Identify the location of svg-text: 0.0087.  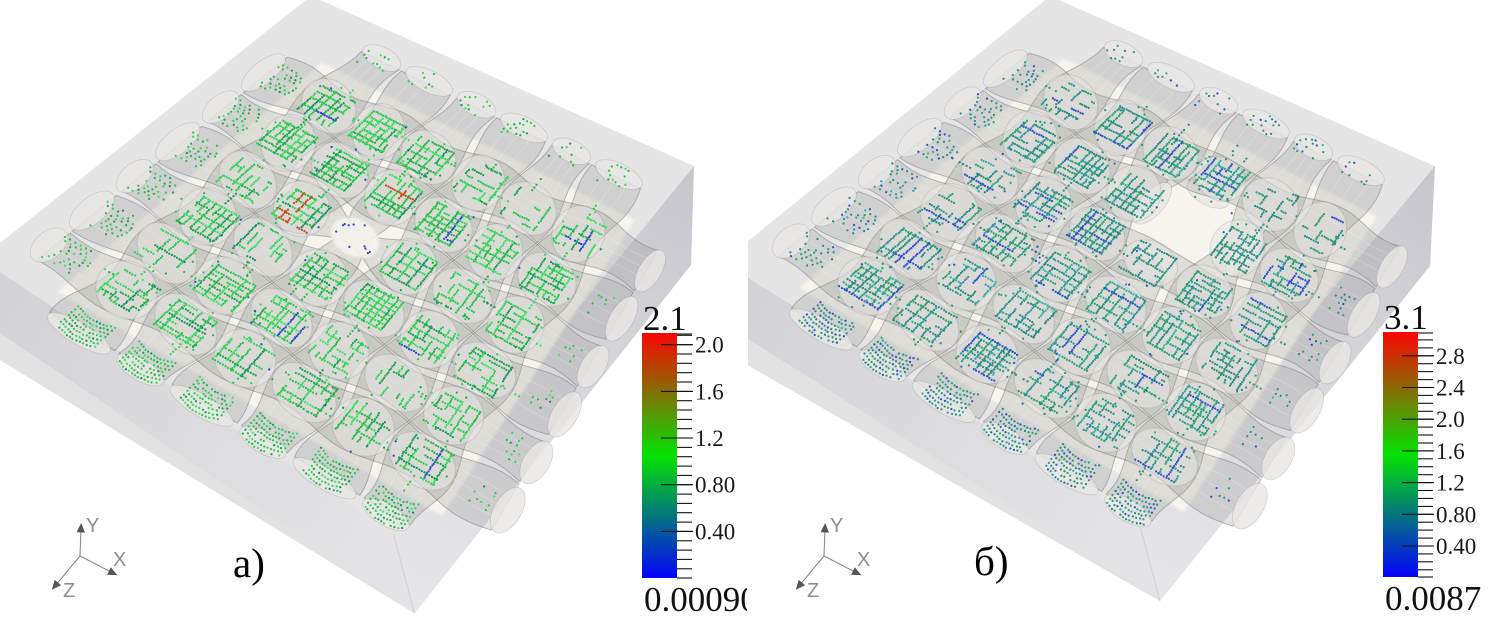
(1433, 598).